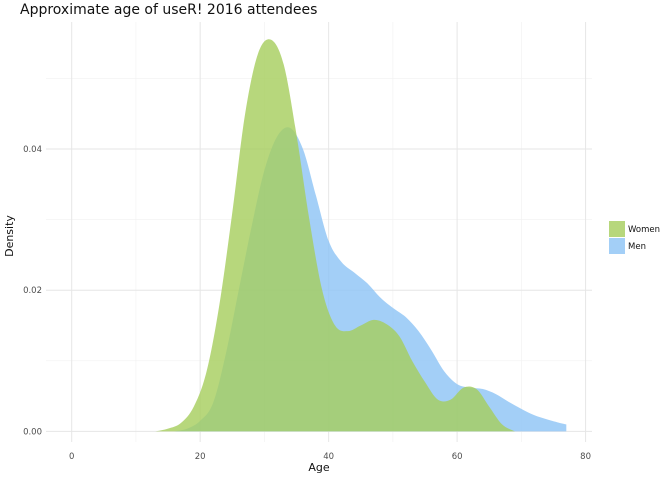 Image resolution: width=672 pixels, height=480 pixels. Describe the element at coordinates (617, 229) in the screenshot. I see `legend-swatch-women` at that location.